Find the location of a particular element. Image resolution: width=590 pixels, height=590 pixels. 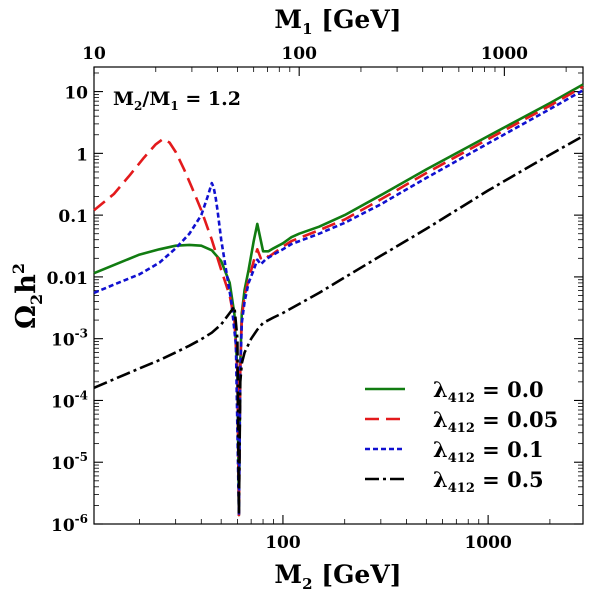

y-axis-label: Ω2h2 is located at coordinates (27, 296).